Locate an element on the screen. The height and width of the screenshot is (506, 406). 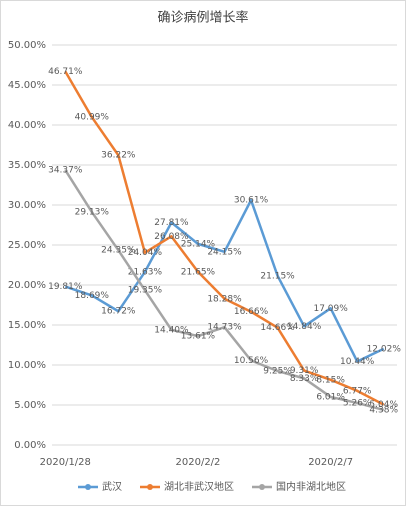
y-tick-label: 30.00% is located at coordinates (27, 205).